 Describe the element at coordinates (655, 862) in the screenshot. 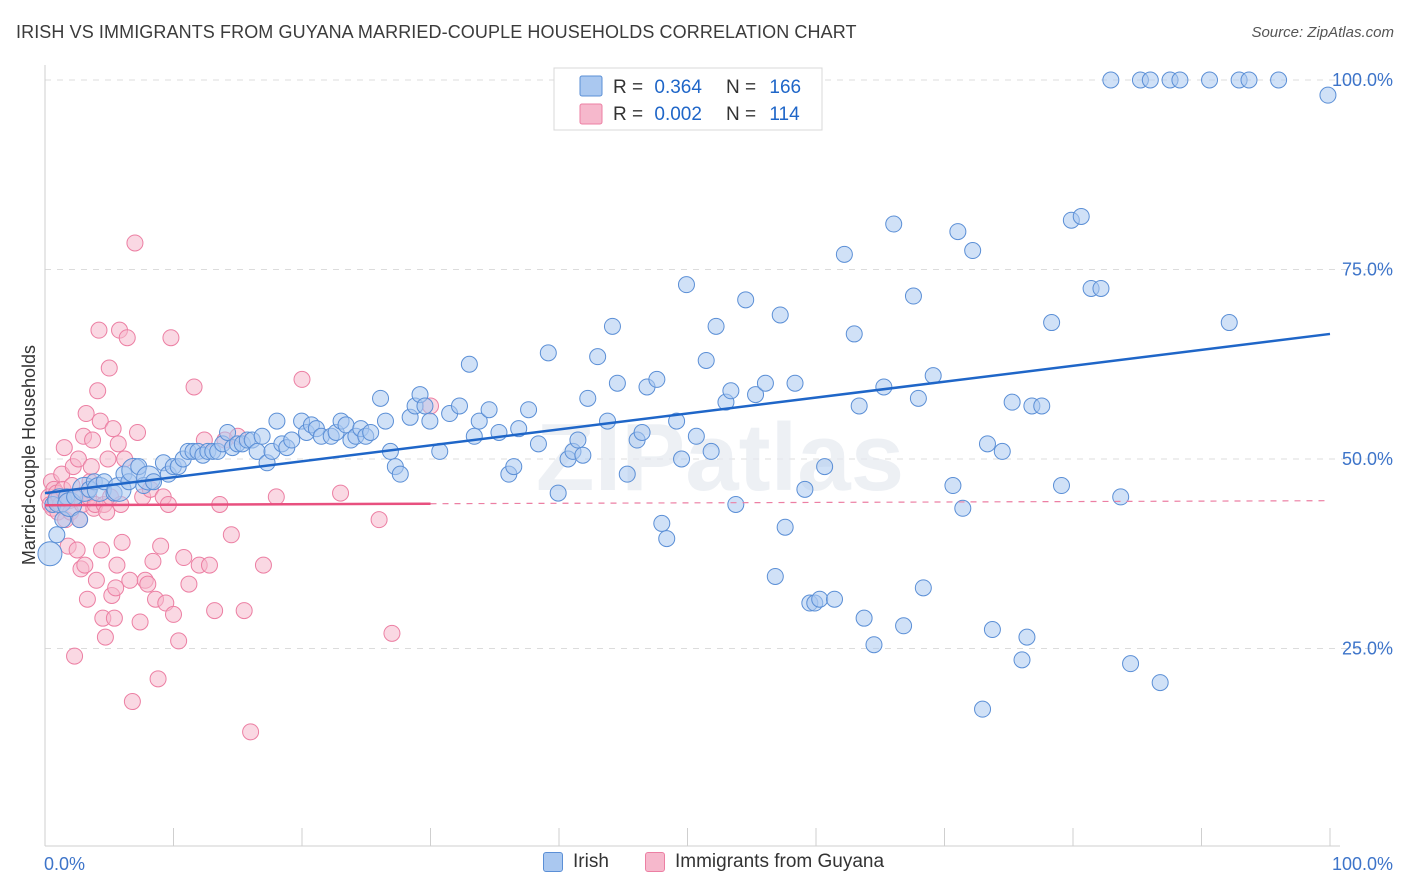

I see `legend-swatch-guyana` at that location.